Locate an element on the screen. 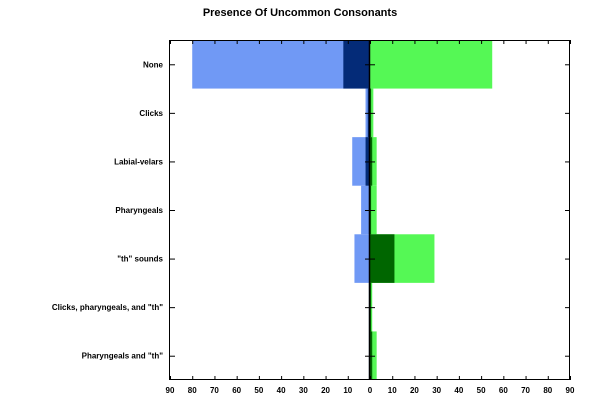 Image resolution: width=600 pixels, height=400 pixels. bar-right-2-none is located at coordinates (431, 64).